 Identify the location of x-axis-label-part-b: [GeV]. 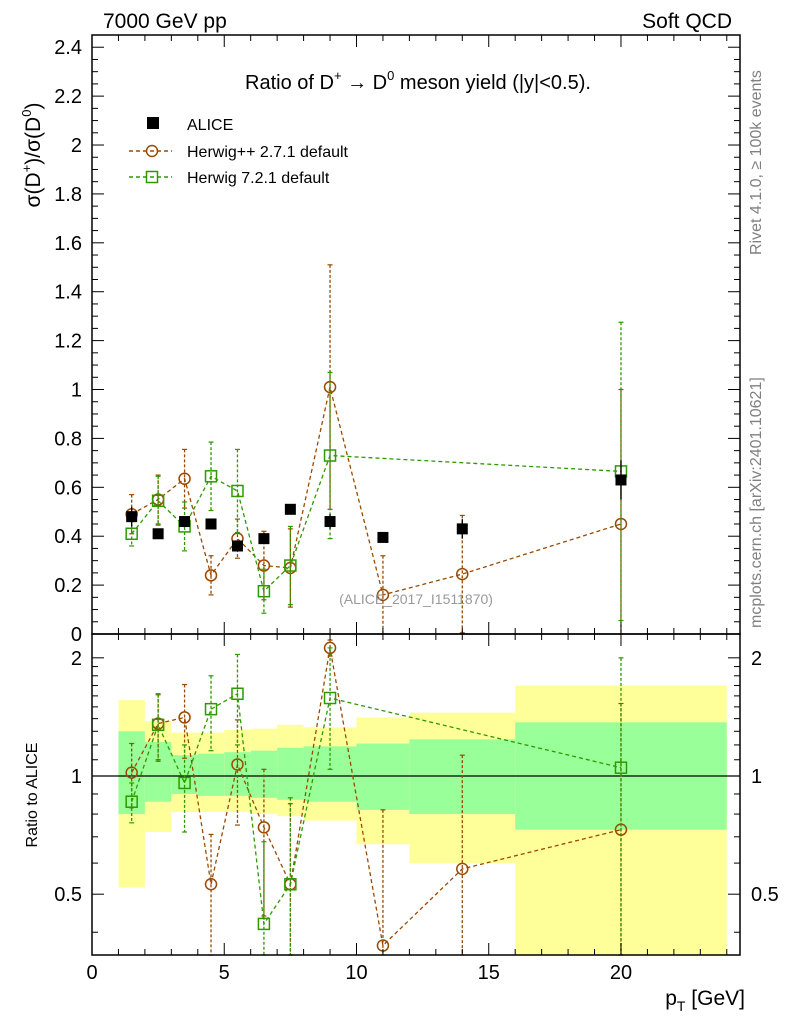
(715, 998).